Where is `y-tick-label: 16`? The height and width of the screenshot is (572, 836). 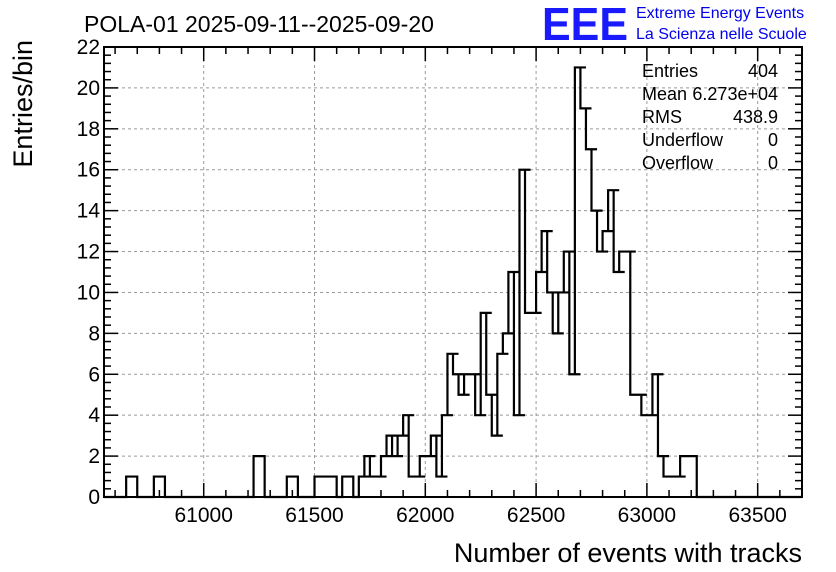 y-tick-label: 16 is located at coordinates (88, 170).